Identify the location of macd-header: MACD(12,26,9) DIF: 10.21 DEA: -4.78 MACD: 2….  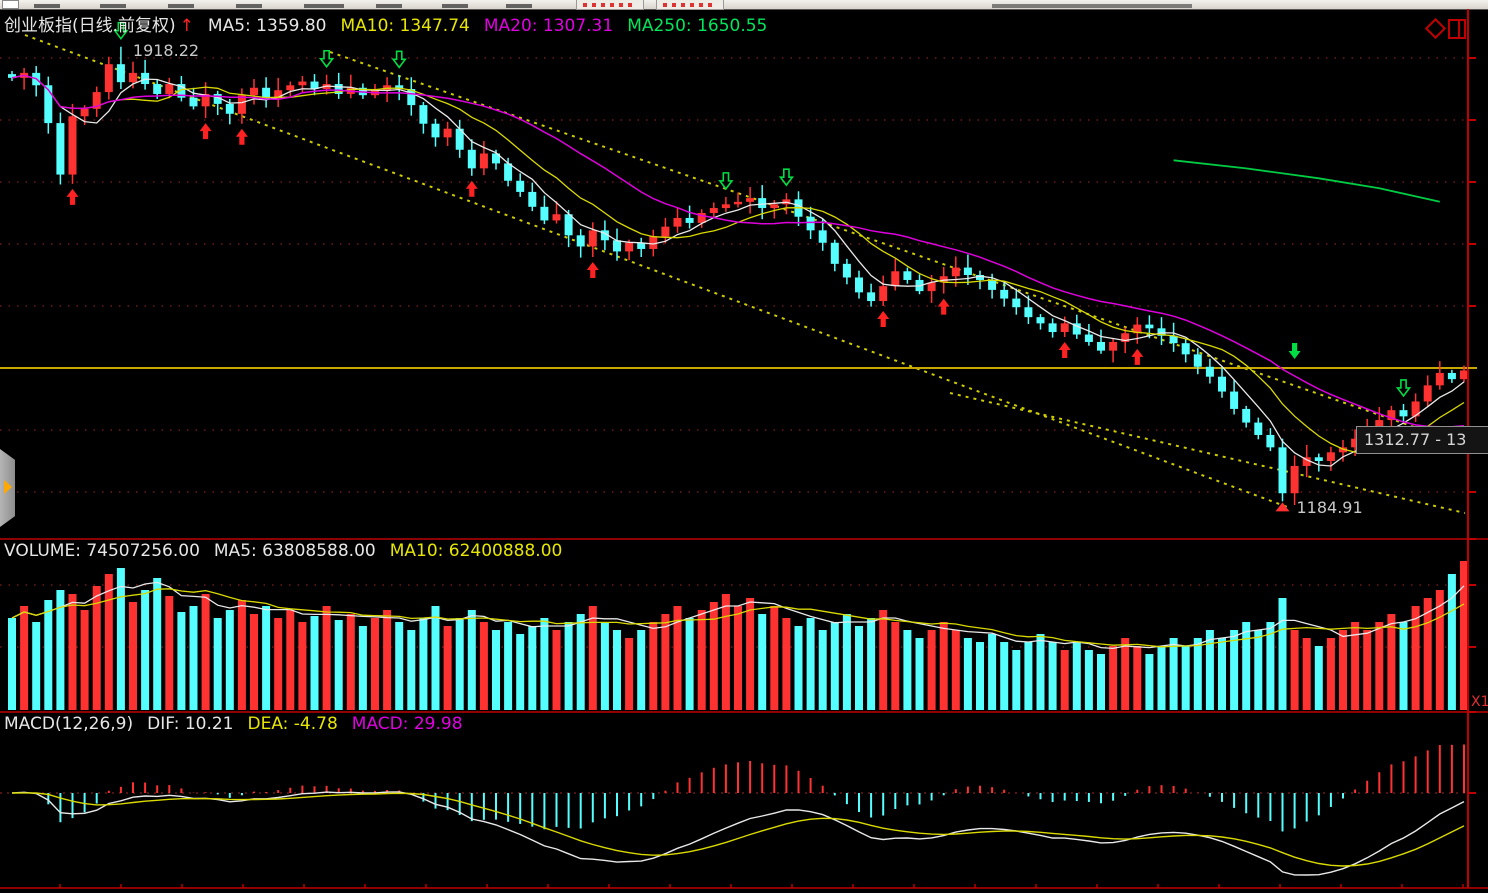
(240, 724).